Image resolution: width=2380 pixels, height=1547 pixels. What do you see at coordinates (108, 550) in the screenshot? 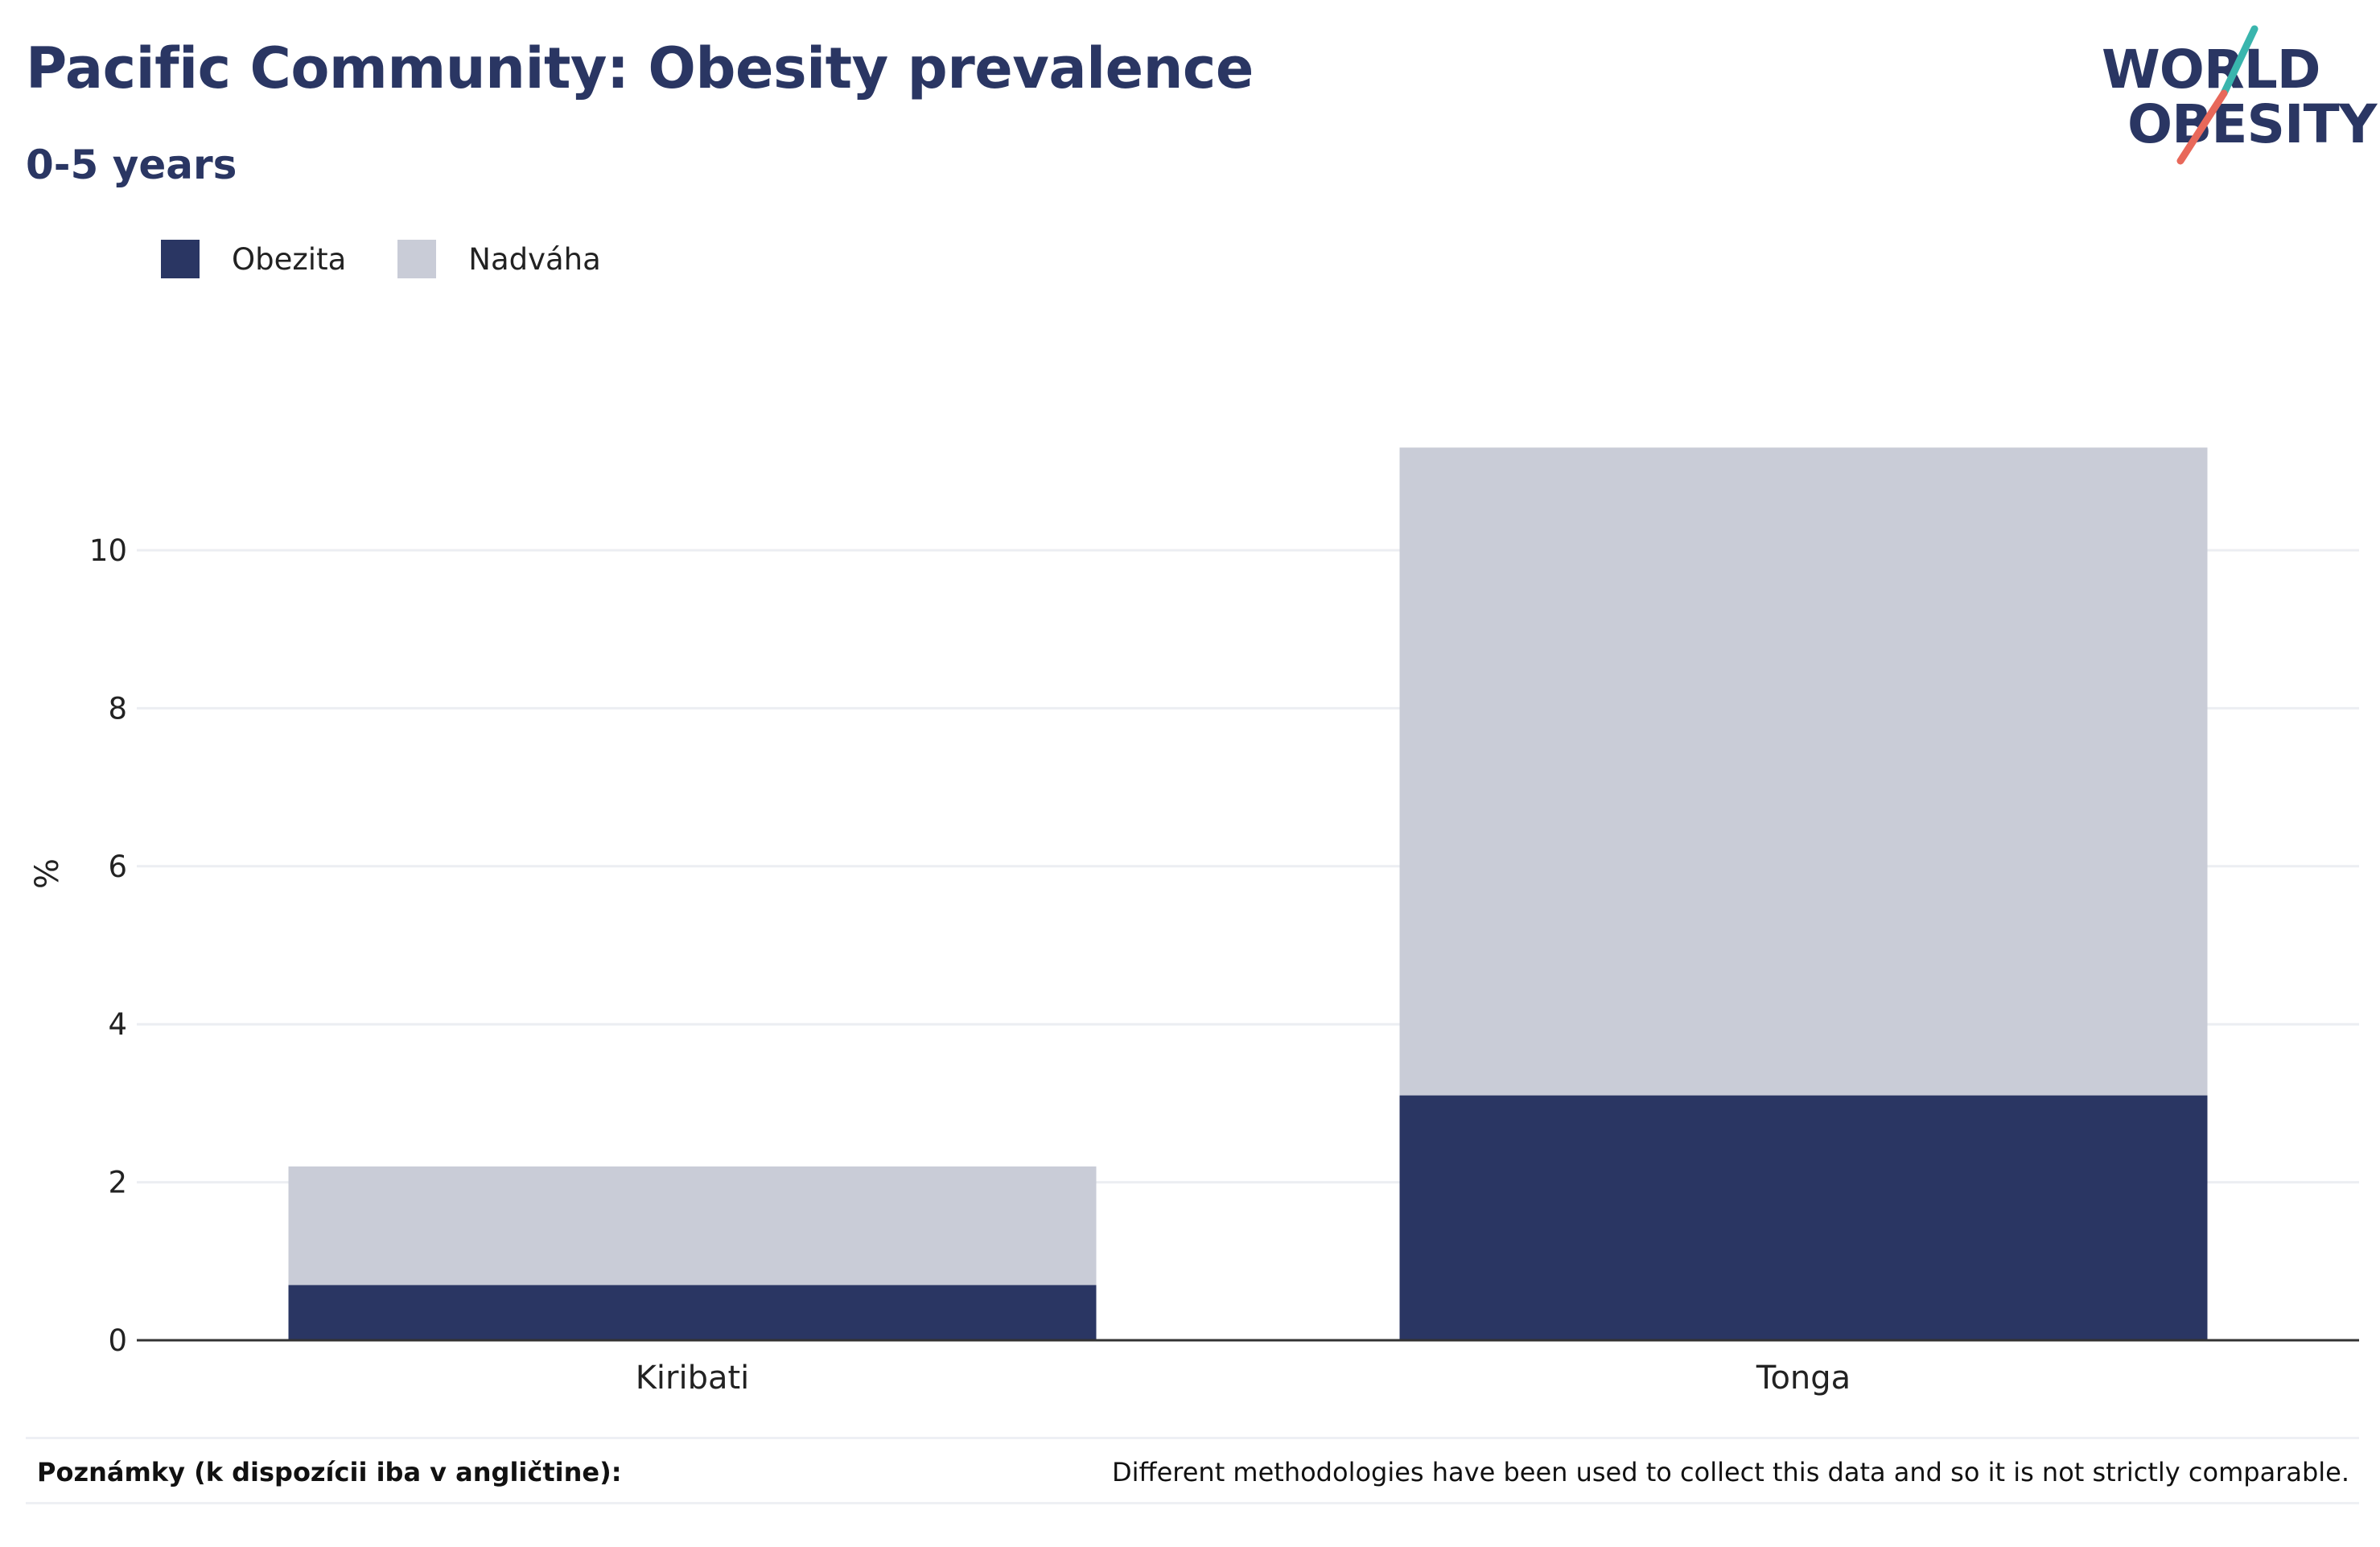
I see `y-tick-label-10: 10` at bounding box center [108, 550].